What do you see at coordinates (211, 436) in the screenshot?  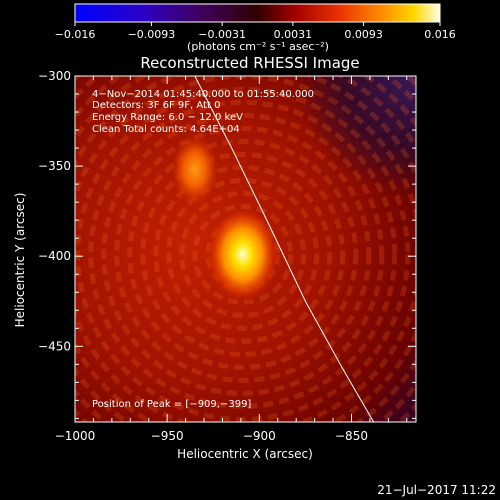 I see `x-tick-labels: −1000 −950 −900 −850` at bounding box center [211, 436].